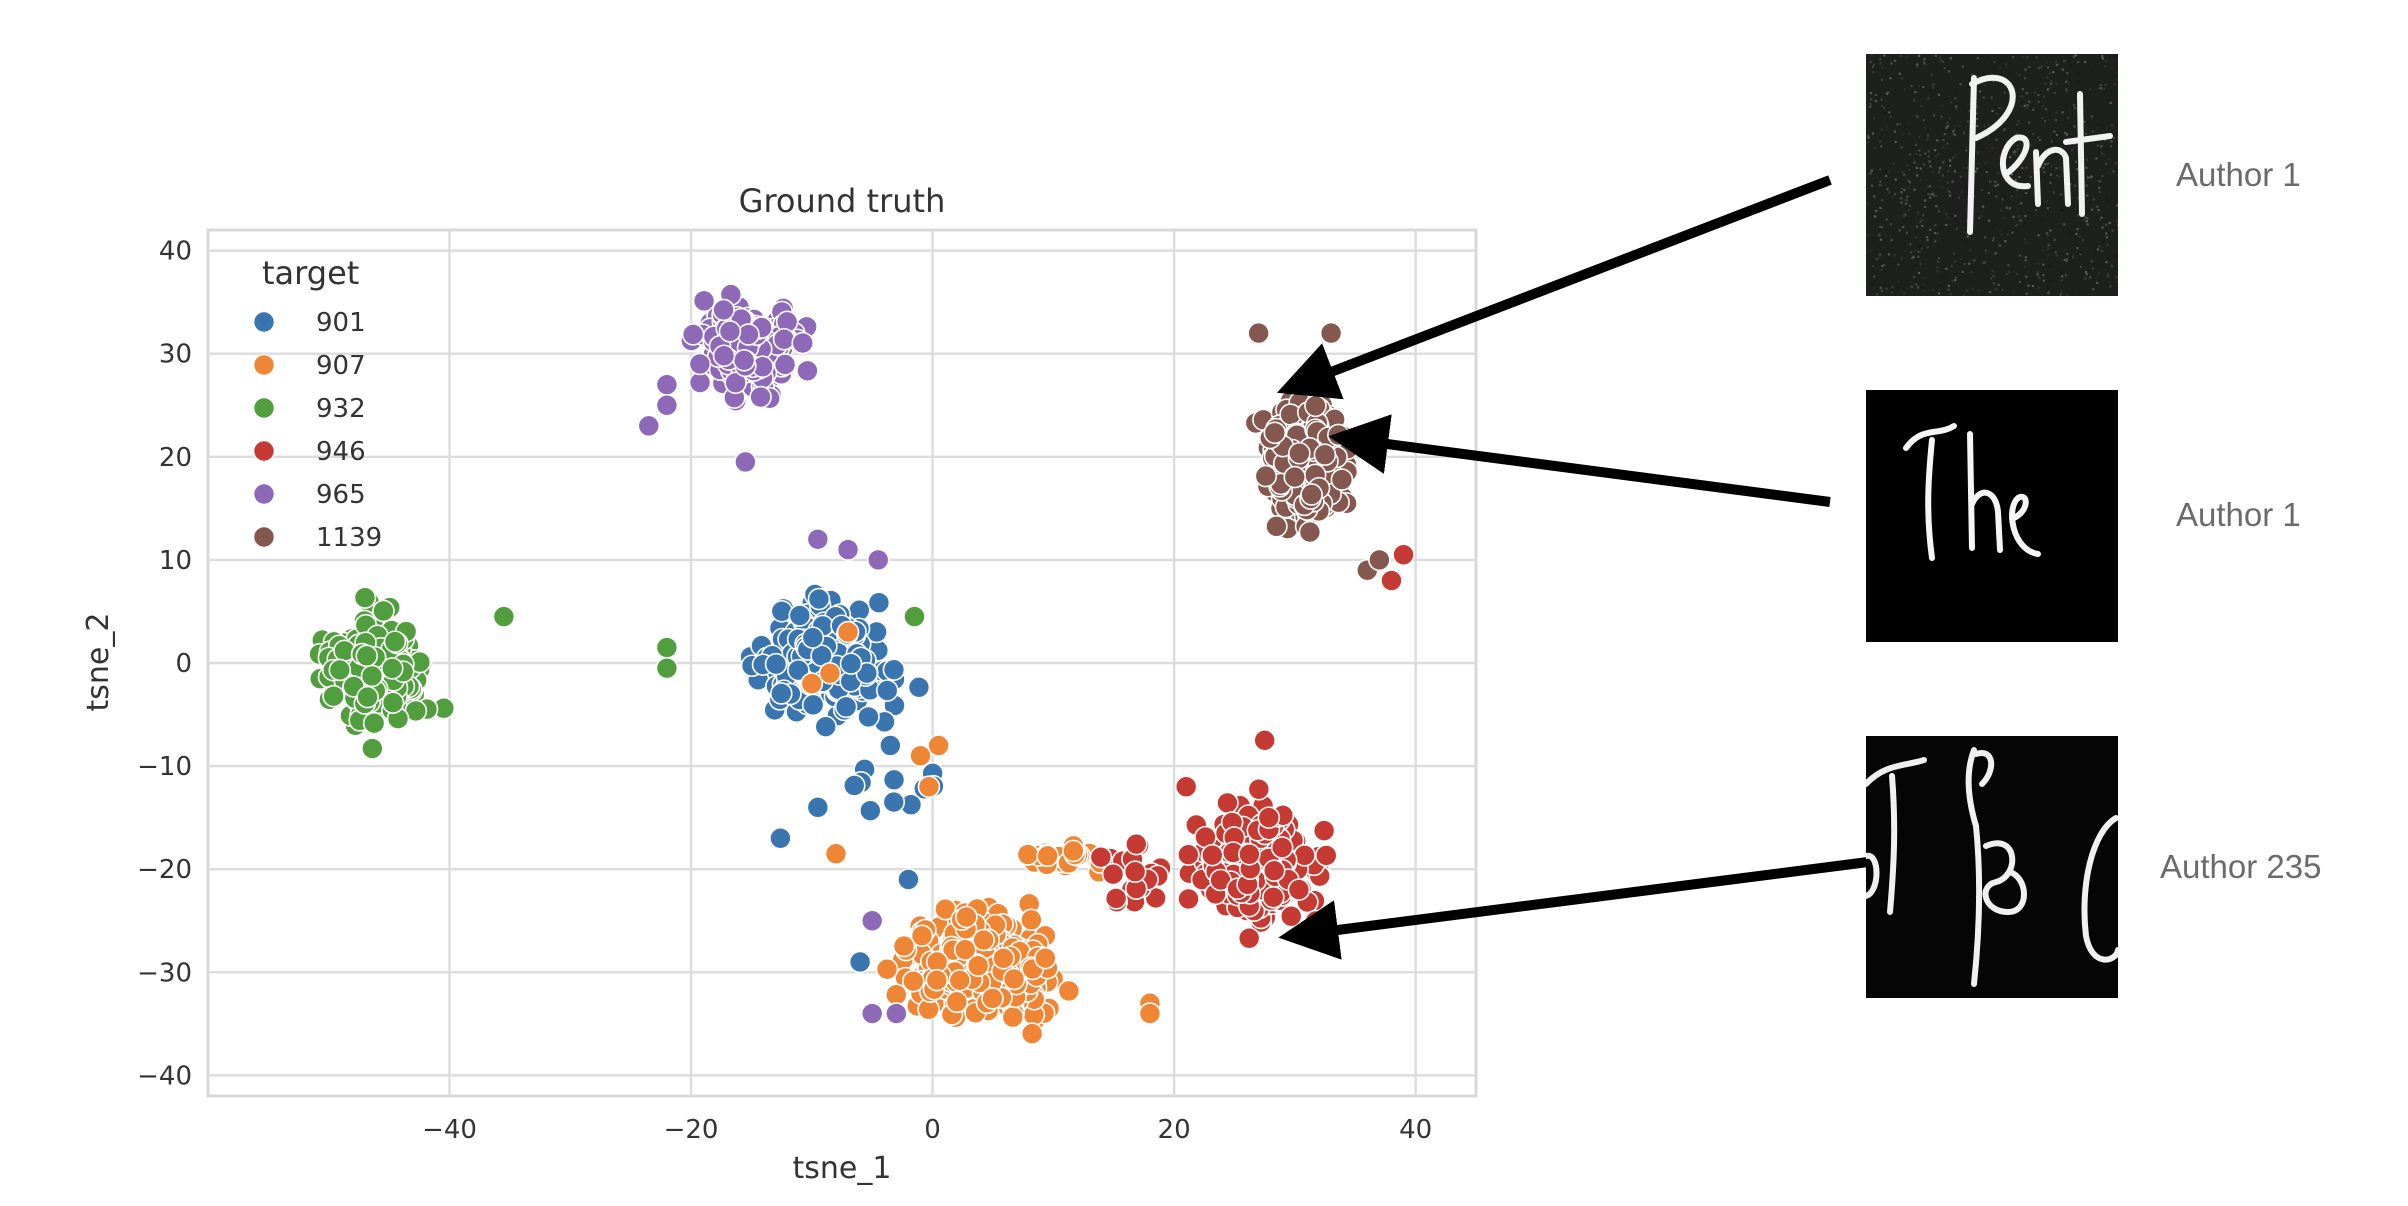 The image size is (2408, 1206). What do you see at coordinates (164, 767) in the screenshot?
I see `y-tick-label: −10` at bounding box center [164, 767].